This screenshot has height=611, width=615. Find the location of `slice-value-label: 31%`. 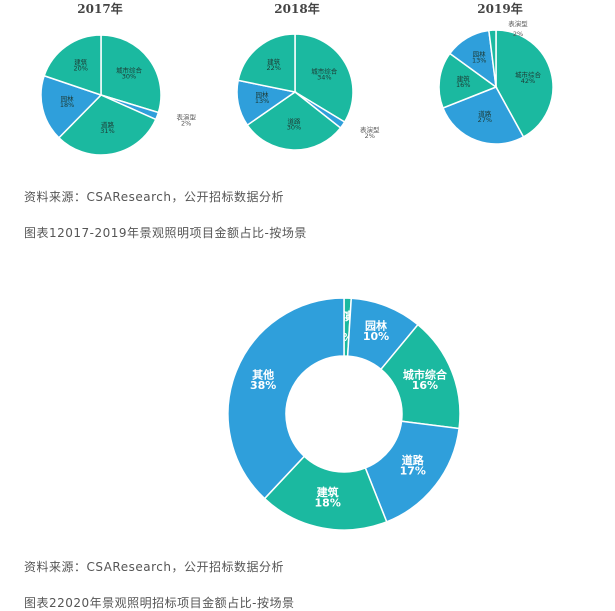

slice-value-label: 31% is located at coordinates (107, 131).